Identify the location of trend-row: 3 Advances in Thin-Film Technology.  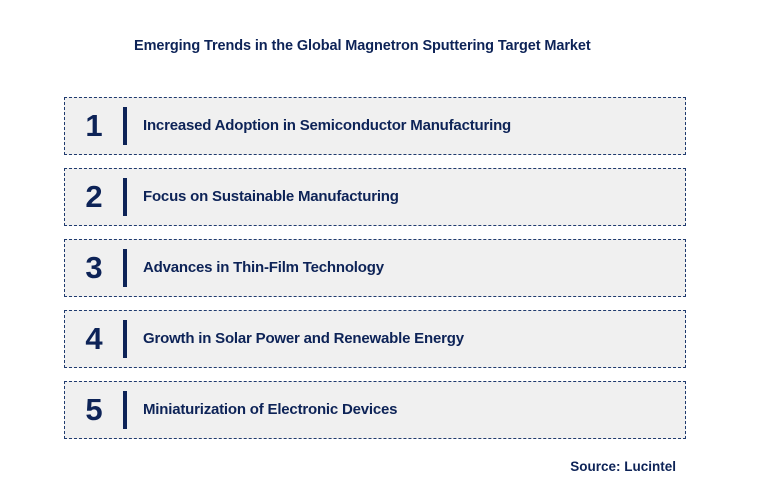
(375, 268).